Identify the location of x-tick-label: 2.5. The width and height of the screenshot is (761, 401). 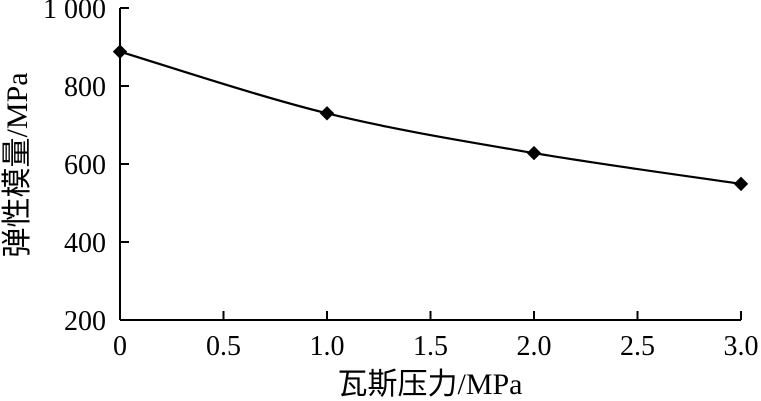
(637, 346).